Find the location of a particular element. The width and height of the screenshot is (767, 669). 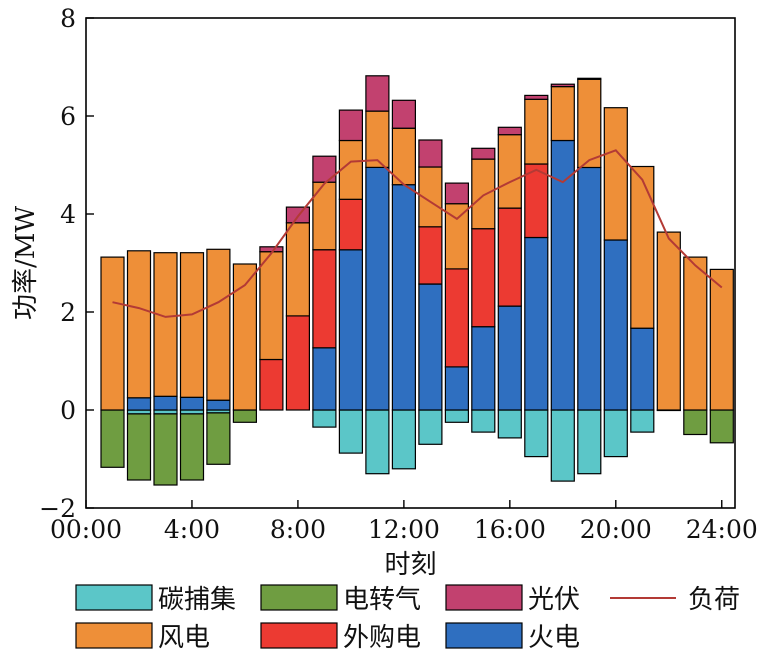

x-tick-label: 12:00 is located at coordinates (404, 529).